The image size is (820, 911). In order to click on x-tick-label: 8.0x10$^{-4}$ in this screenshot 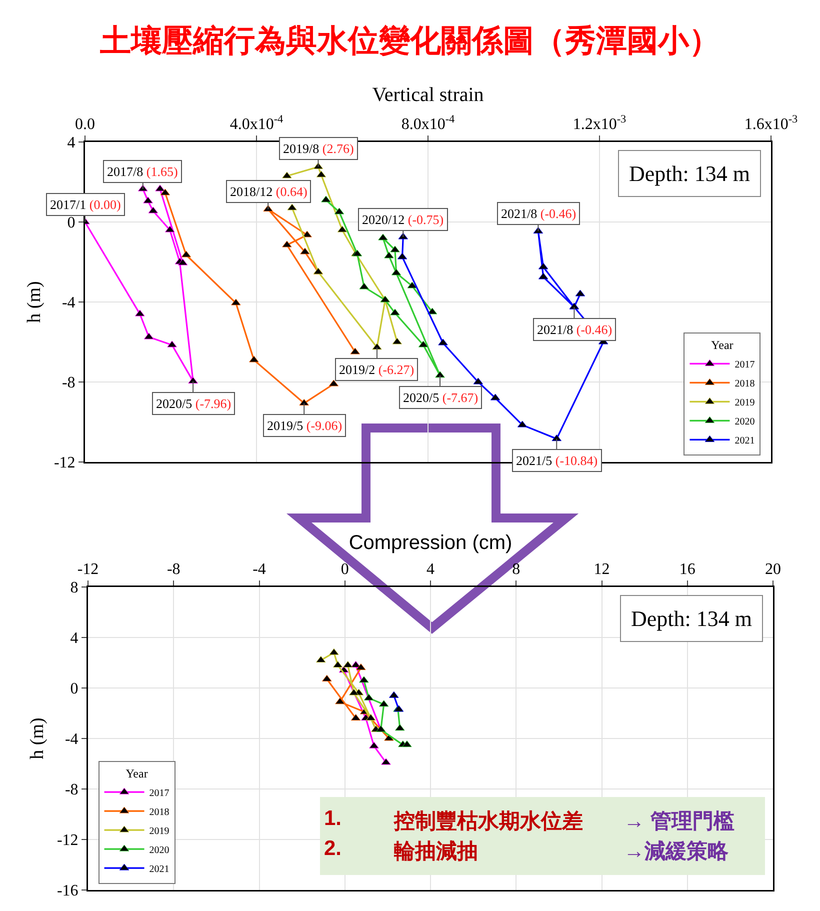, I will do `click(428, 123)`.